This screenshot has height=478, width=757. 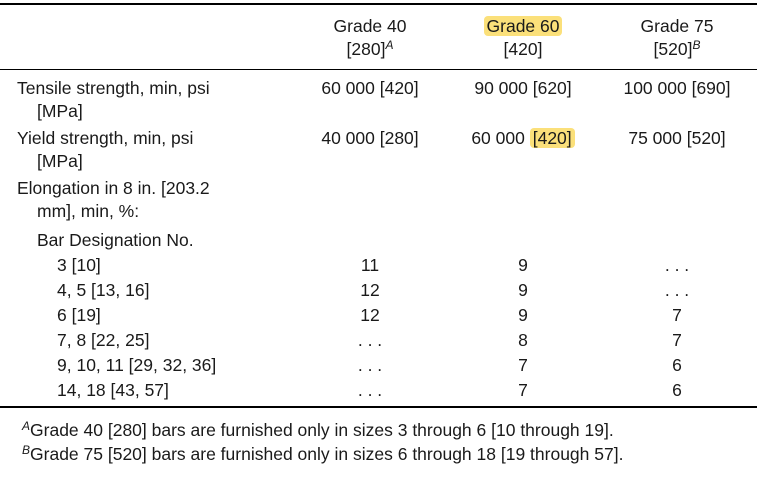 What do you see at coordinates (113, 88) in the screenshot?
I see `tensile-label: Tensile strength, min, psi` at bounding box center [113, 88].